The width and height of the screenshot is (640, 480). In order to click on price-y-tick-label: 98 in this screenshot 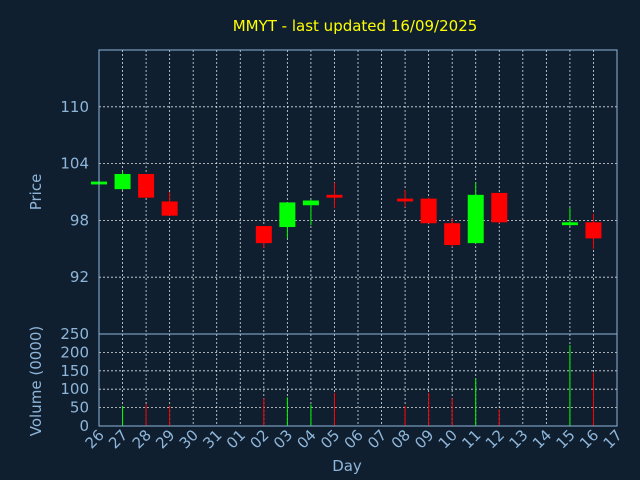, I will do `click(79, 220)`.